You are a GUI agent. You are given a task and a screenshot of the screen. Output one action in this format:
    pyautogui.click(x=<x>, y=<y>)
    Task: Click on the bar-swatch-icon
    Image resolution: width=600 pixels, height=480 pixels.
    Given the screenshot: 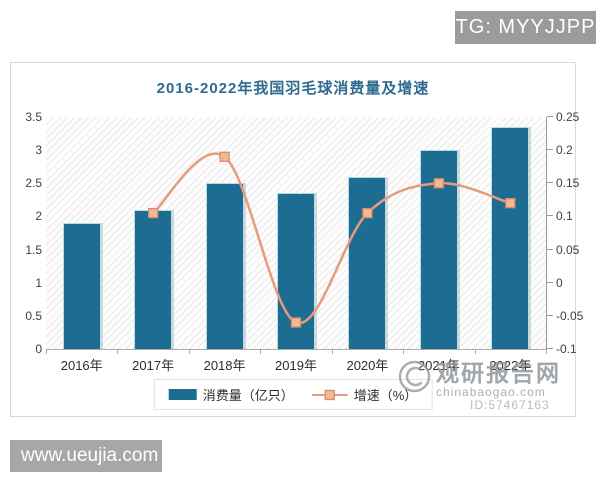 What is the action you would take?
    pyautogui.click(x=182, y=394)
    